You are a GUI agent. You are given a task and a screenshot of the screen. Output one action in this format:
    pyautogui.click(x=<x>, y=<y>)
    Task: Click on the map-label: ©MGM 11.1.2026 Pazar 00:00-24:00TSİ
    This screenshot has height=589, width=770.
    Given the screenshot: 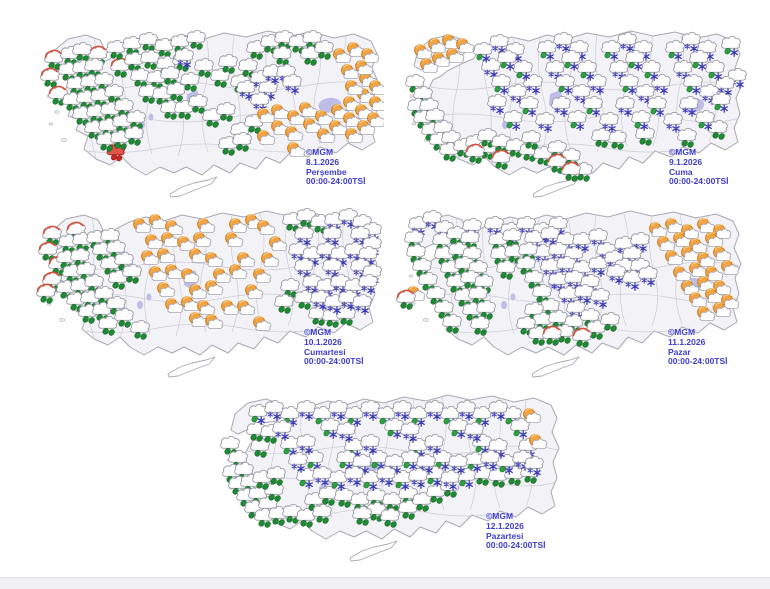 What is the action you would take?
    pyautogui.click(x=698, y=347)
    